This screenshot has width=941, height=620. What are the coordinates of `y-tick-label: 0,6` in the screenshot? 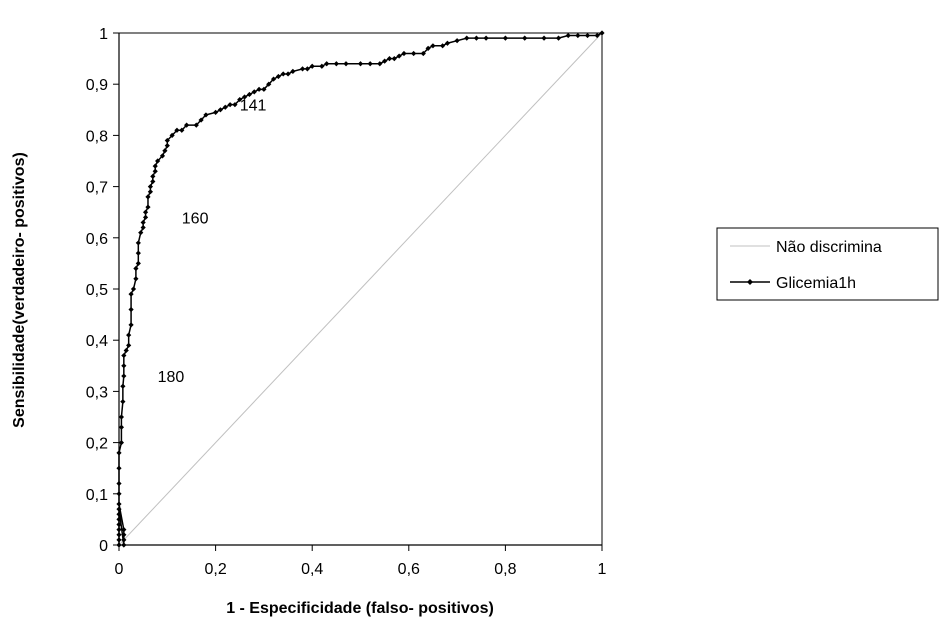 It's located at (97, 239).